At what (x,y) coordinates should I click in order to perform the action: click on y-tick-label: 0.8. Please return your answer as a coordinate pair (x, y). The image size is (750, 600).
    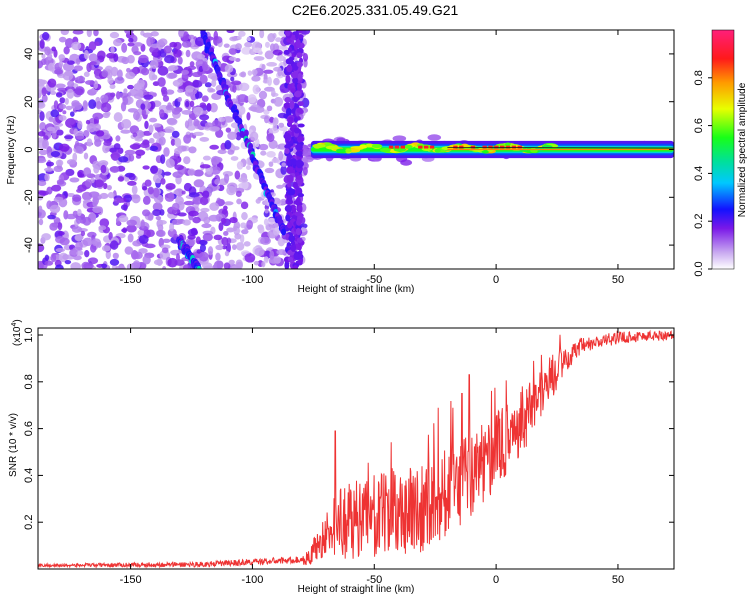
    Looking at the image, I should click on (29, 381).